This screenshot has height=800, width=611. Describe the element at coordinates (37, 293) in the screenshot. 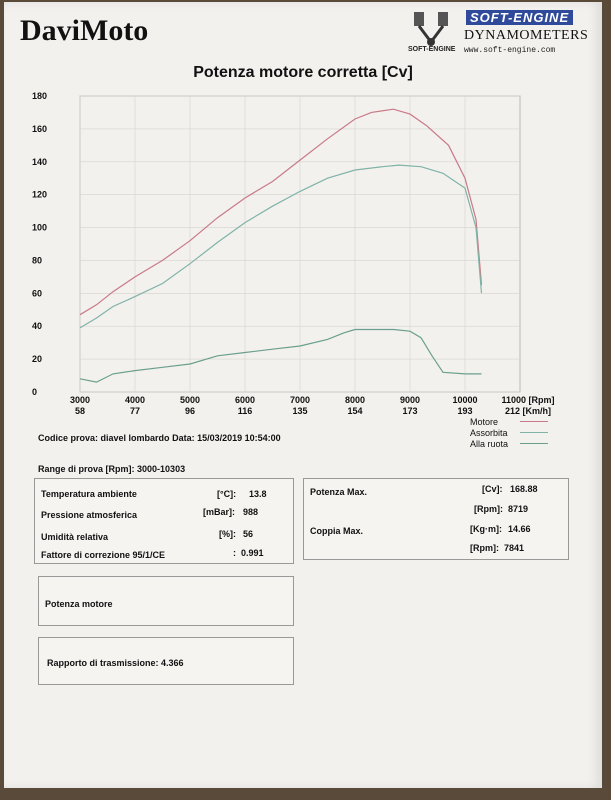

I see `y-tick-label: 60` at that location.